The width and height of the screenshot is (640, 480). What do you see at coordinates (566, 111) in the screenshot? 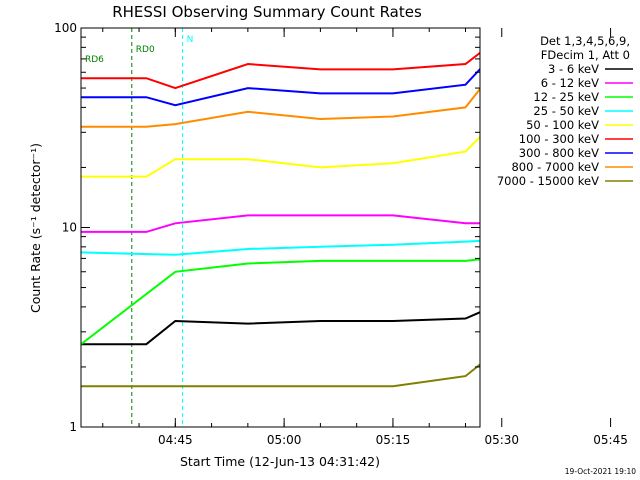
I see `legend-label-3: 25 - 50 keV` at bounding box center [566, 111].